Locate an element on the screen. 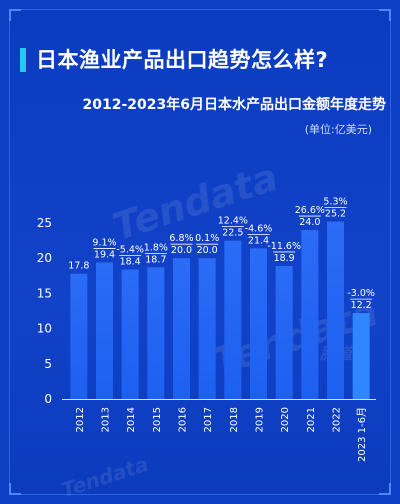 This screenshot has width=400, height=504. value-label: 12.2 is located at coordinates (361, 305).